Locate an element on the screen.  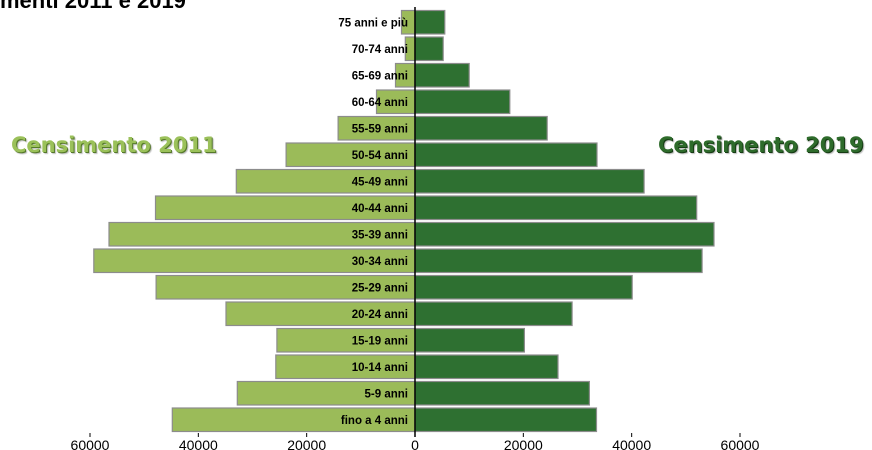
category-label-10: 50-54 anni is located at coordinates (380, 156).